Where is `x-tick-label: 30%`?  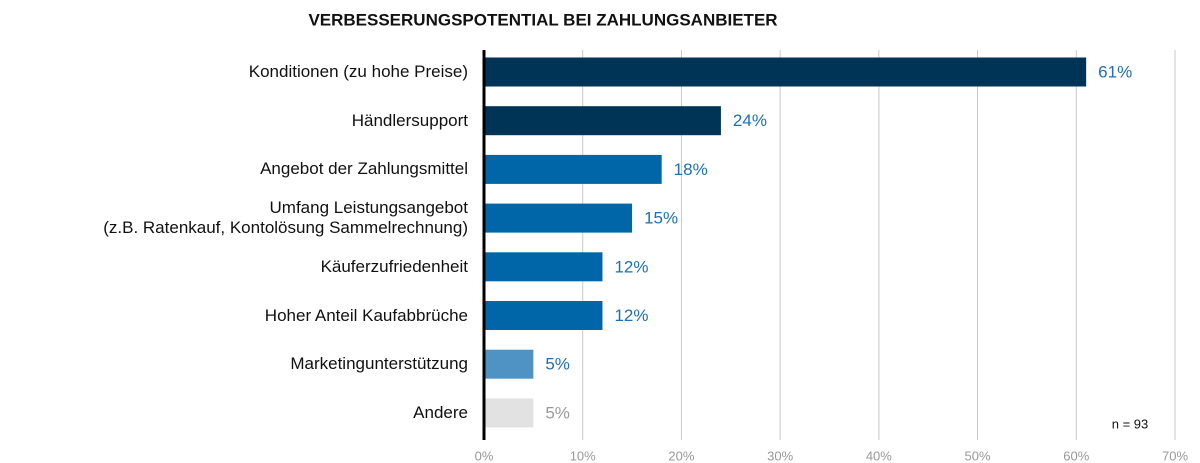
x-tick-label: 30% is located at coordinates (780, 455).